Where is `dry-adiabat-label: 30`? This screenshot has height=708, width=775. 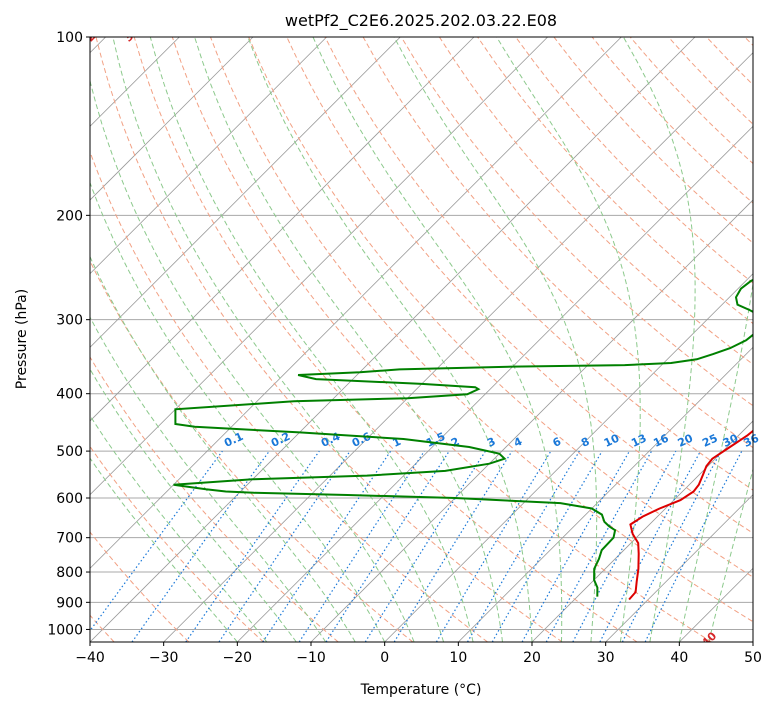 dry-adiabat-label: 30 is located at coordinates (132, 34).